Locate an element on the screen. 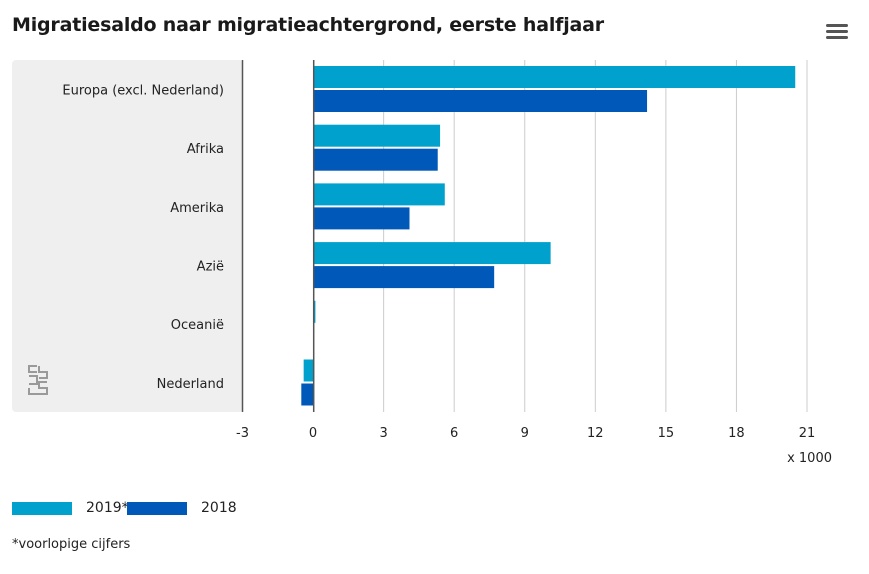  x-tick-label: 12 is located at coordinates (595, 433).